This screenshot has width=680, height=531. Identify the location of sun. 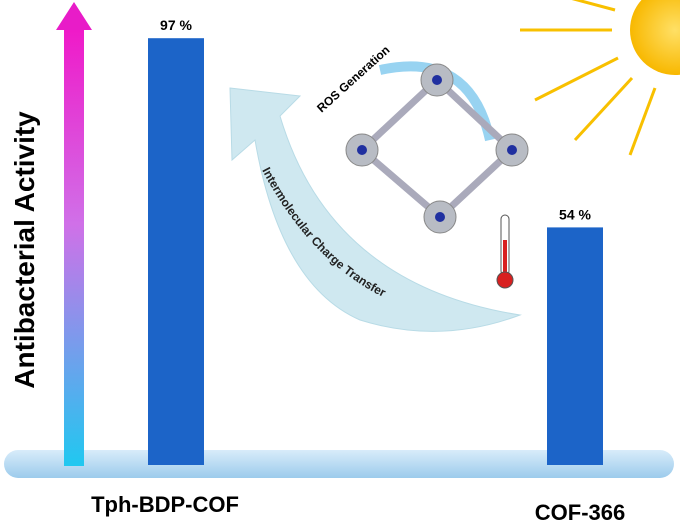
(600, 78).